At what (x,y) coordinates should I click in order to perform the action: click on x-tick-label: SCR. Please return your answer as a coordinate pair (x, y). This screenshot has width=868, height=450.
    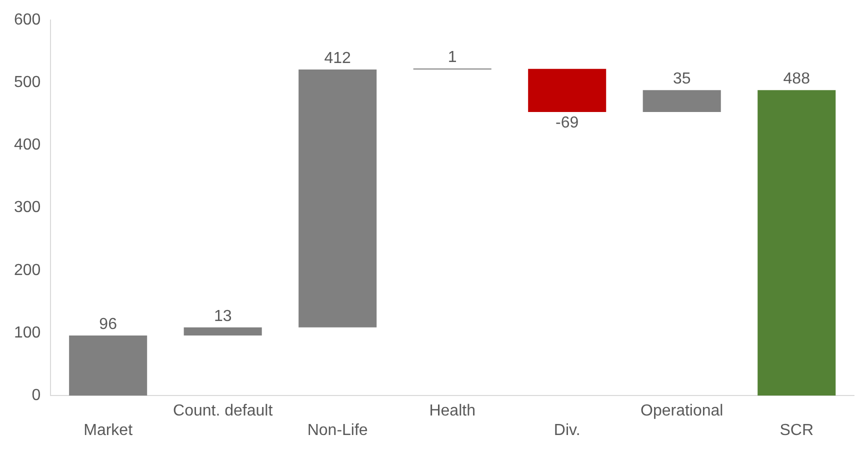
    Looking at the image, I should click on (797, 430).